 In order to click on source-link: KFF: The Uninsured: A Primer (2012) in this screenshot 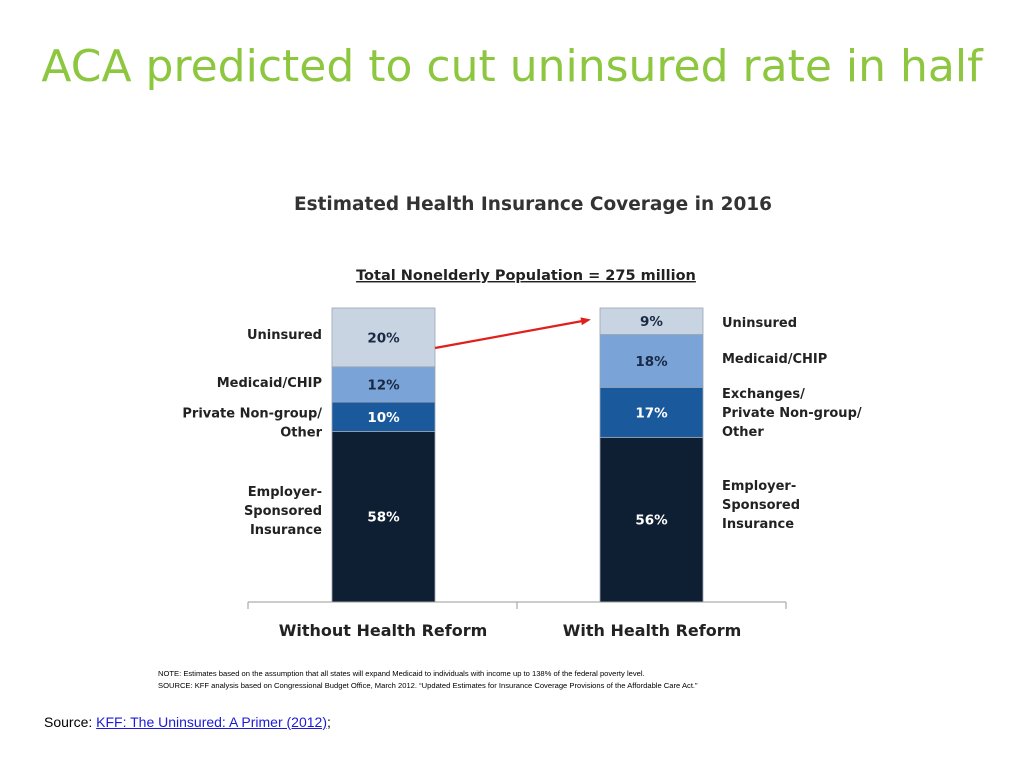, I will do `click(211, 722)`.